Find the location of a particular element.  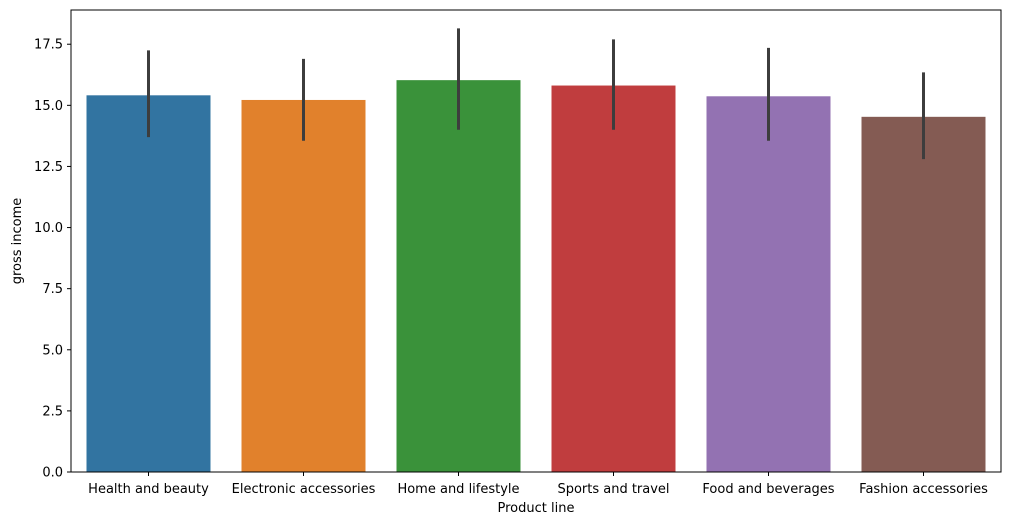

y-tick-label: 17.5 is located at coordinates (48, 45).